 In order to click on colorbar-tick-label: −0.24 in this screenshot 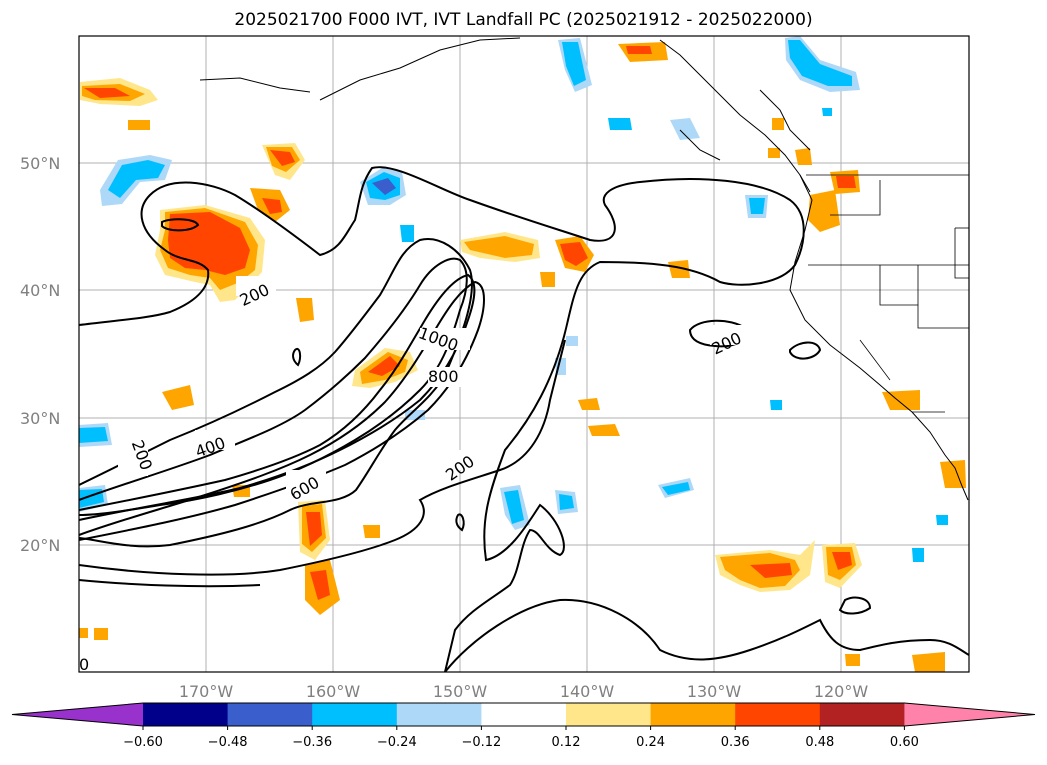, I will do `click(397, 742)`.